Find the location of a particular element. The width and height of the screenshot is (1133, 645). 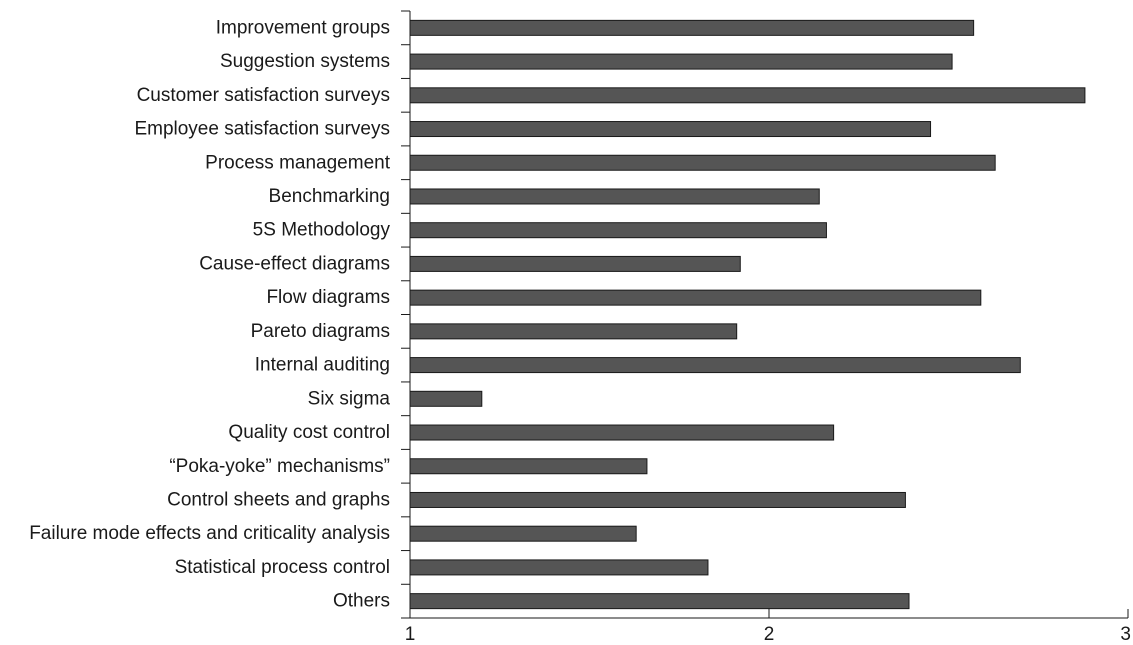

x-ticks-group: 1 2 3 is located at coordinates (768, 627).